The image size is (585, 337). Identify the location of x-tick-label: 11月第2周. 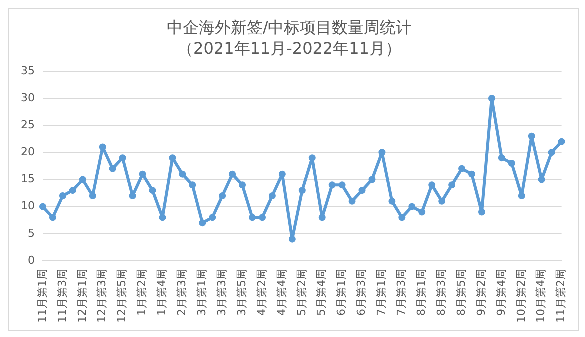
(561, 296).